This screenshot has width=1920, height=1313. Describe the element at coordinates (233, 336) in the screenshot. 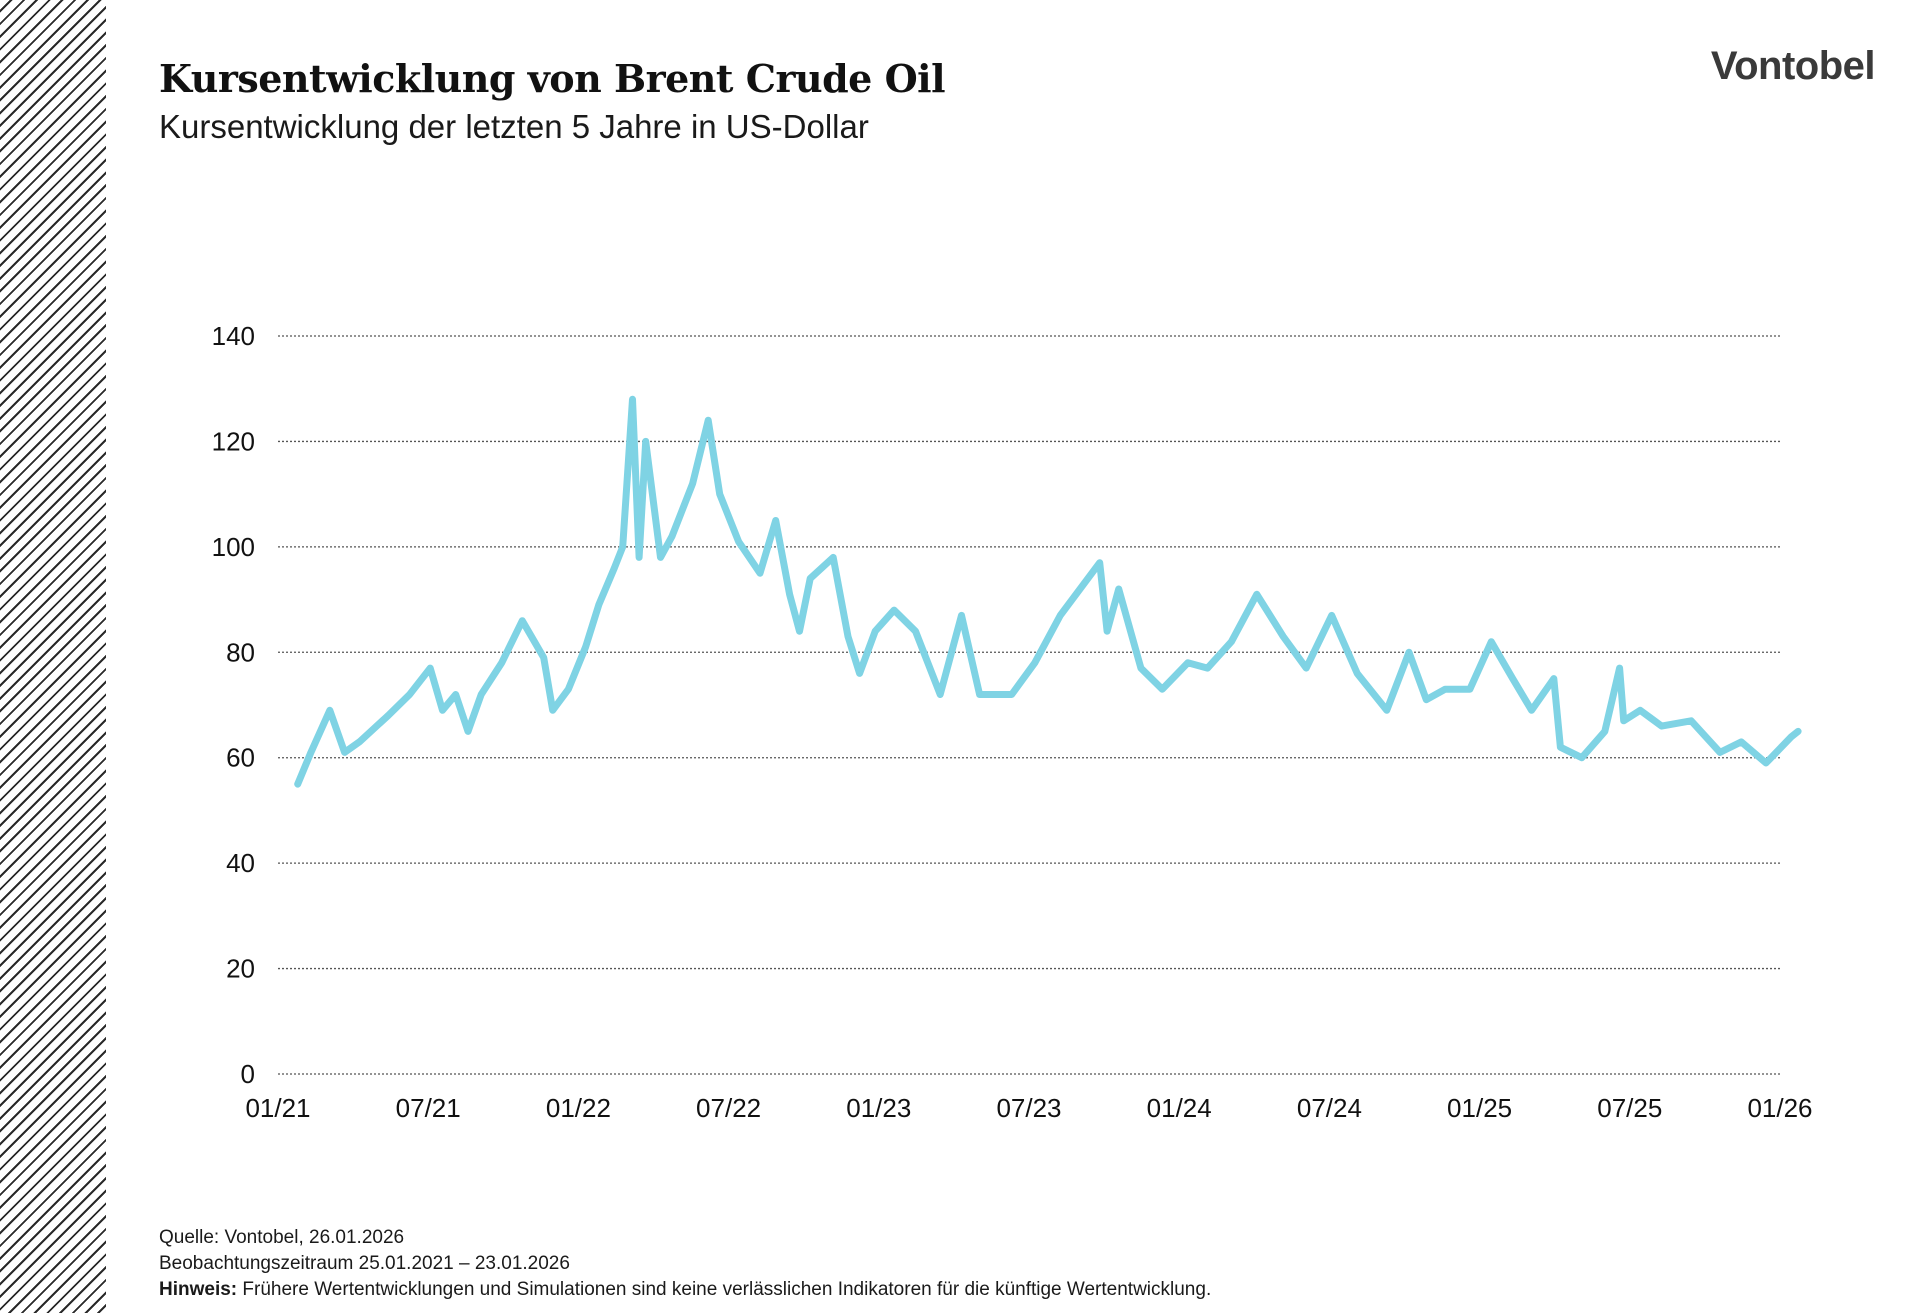

I see `y-tick-label: 140` at that location.